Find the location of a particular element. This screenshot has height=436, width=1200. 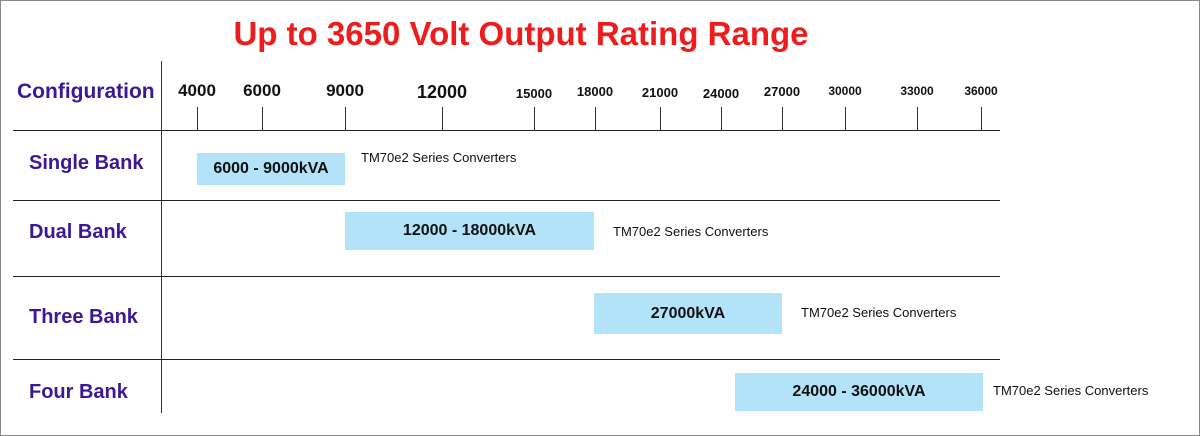

tick-label: 9000 is located at coordinates (345, 90).